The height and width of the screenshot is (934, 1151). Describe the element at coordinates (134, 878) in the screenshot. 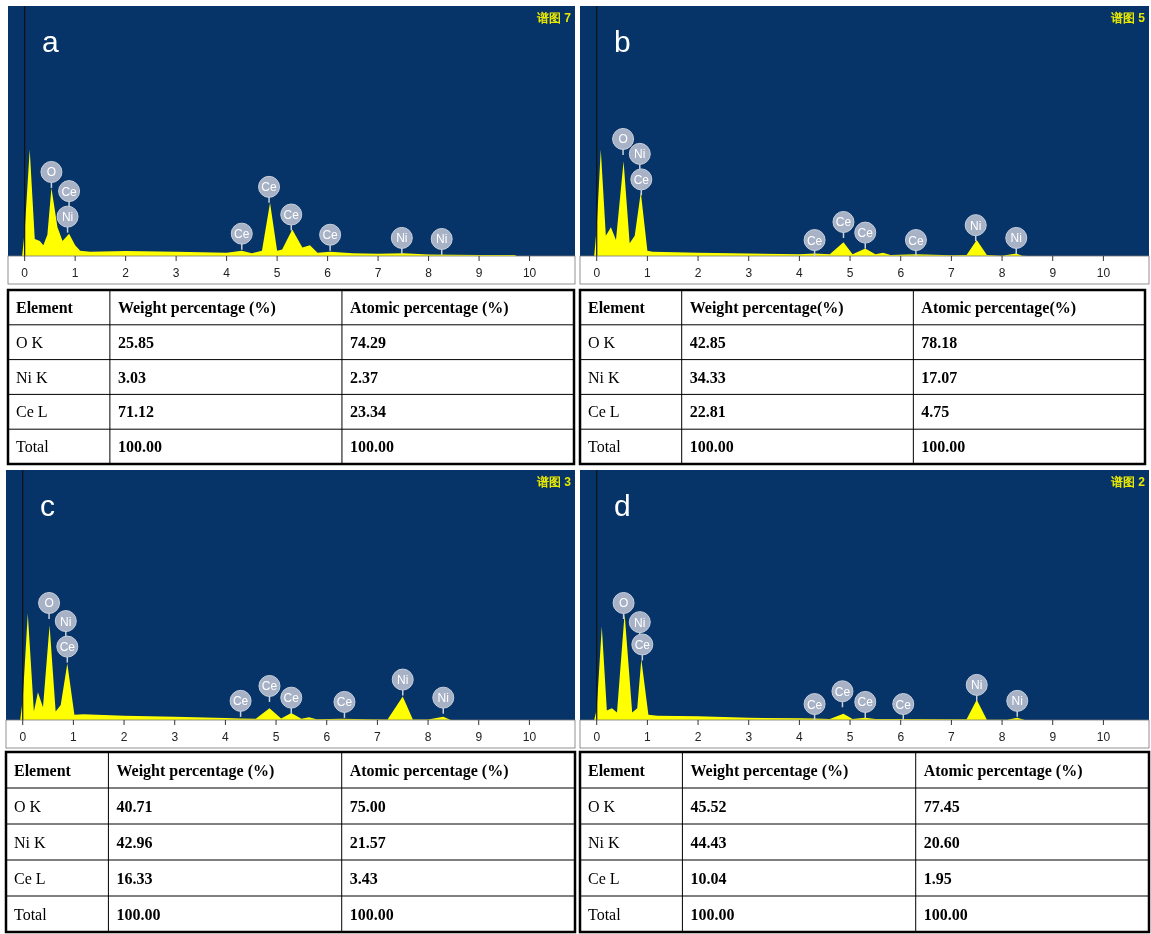

I see `text: 16.33` at that location.